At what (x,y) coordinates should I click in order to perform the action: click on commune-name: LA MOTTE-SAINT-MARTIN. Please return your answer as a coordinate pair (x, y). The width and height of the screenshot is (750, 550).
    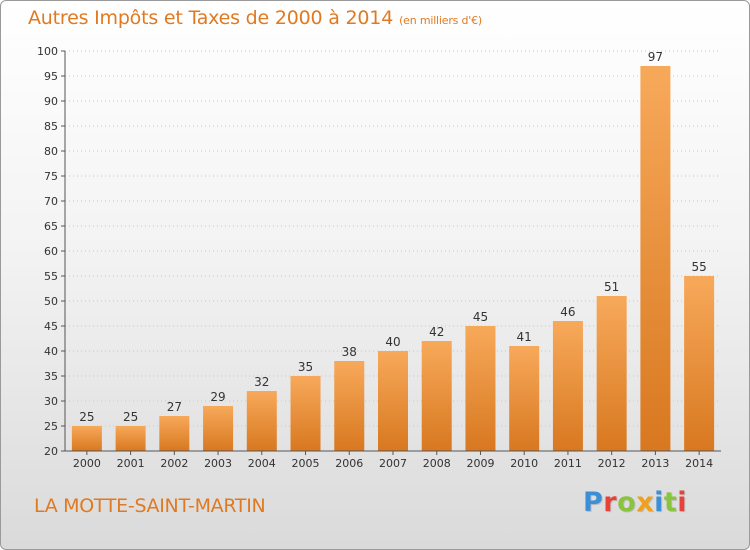
    Looking at the image, I should click on (150, 506).